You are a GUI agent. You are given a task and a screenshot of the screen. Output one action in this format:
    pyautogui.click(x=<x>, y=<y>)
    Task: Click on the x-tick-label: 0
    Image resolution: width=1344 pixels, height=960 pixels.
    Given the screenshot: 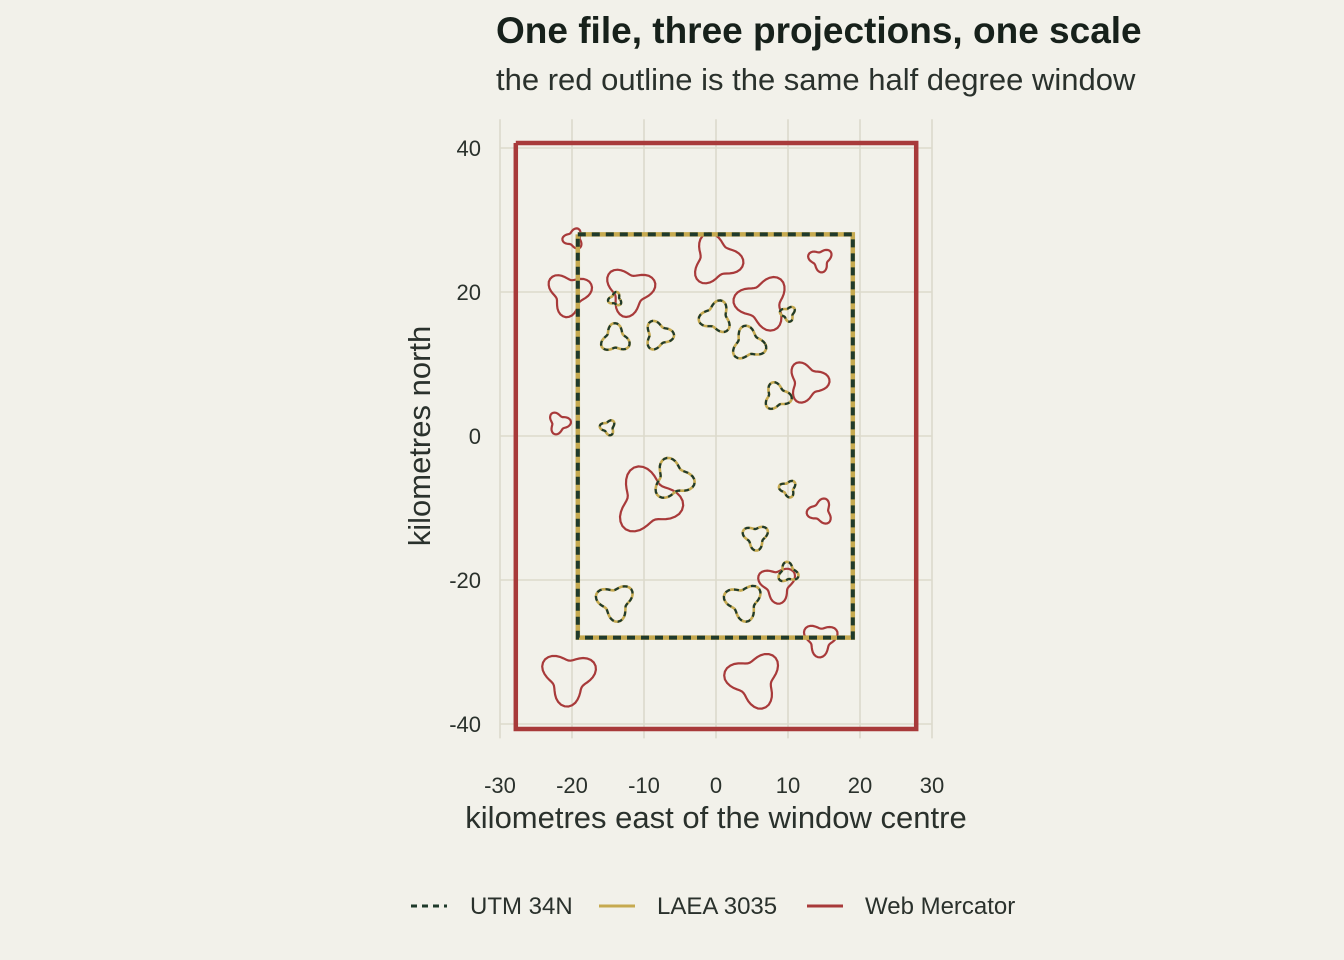 What is the action you would take?
    pyautogui.click(x=716, y=785)
    